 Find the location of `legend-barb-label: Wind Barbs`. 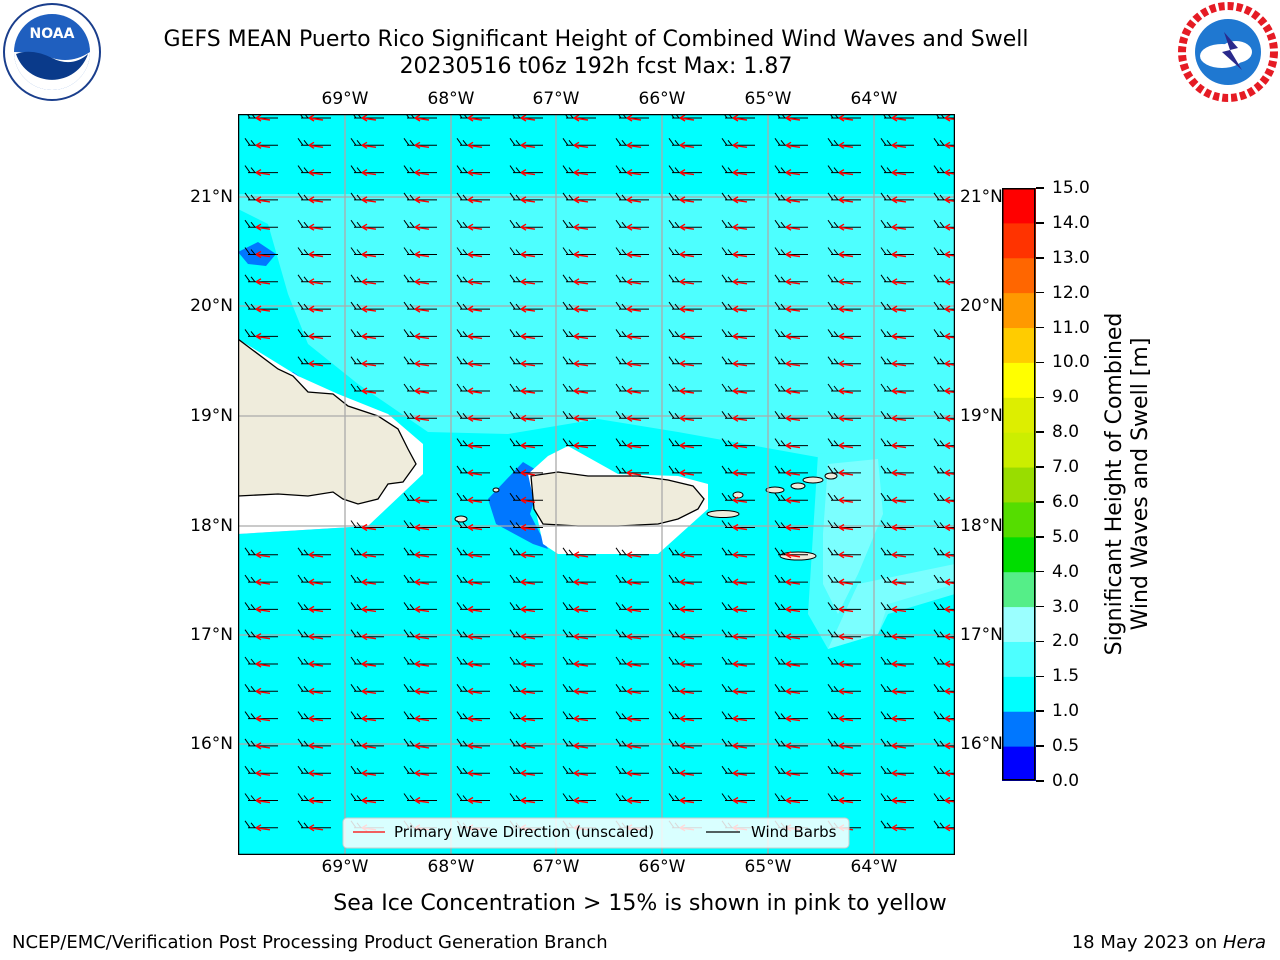

legend-barb-label: Wind Barbs is located at coordinates (794, 832).